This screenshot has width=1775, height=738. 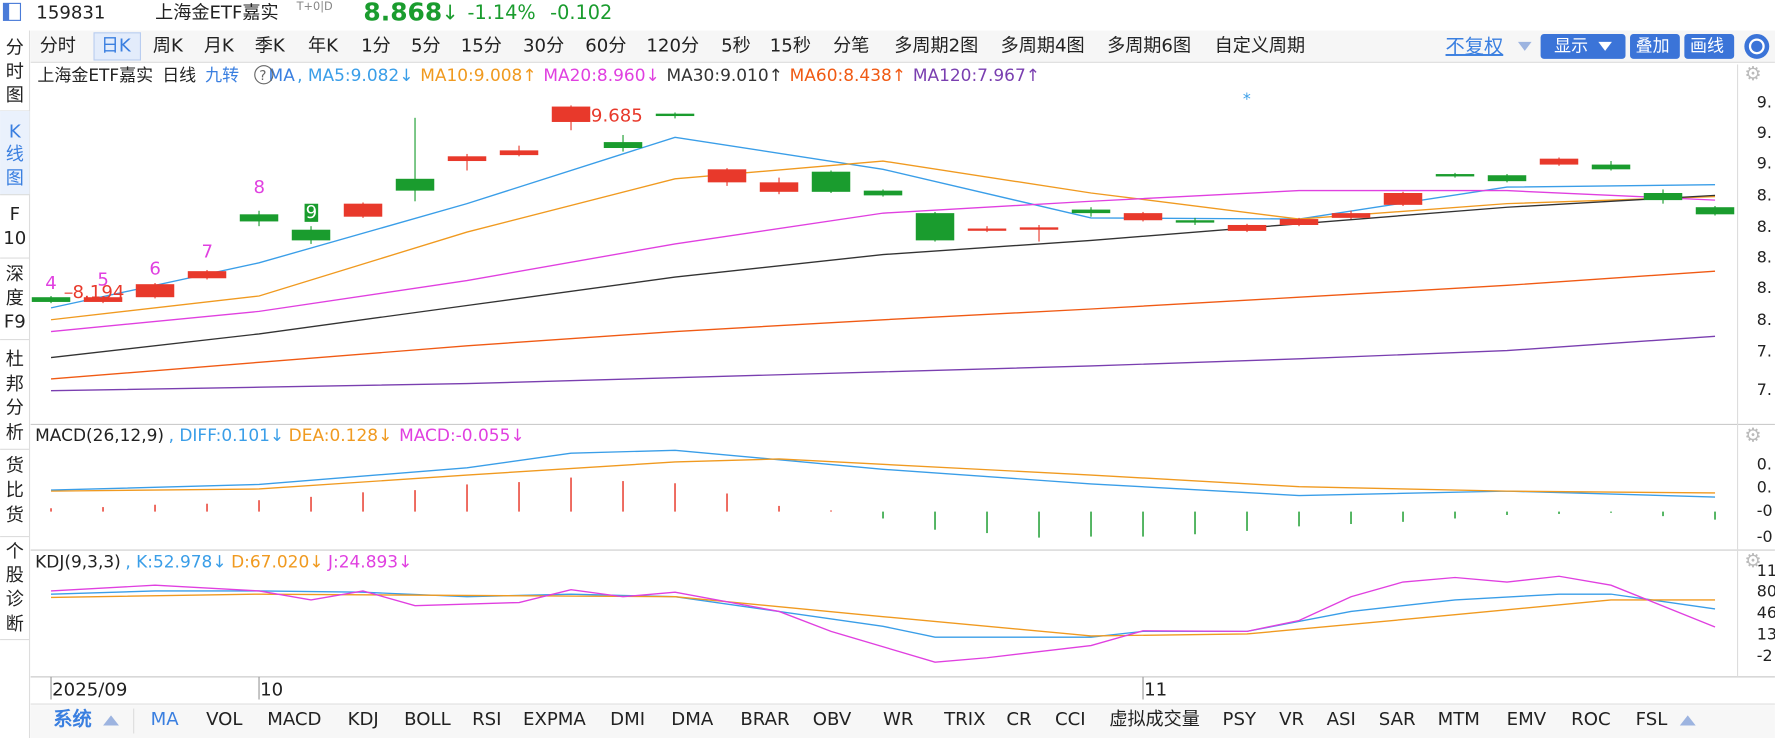 What do you see at coordinates (1149, 45) in the screenshot?
I see `period-tab: 多周期6图` at bounding box center [1149, 45].